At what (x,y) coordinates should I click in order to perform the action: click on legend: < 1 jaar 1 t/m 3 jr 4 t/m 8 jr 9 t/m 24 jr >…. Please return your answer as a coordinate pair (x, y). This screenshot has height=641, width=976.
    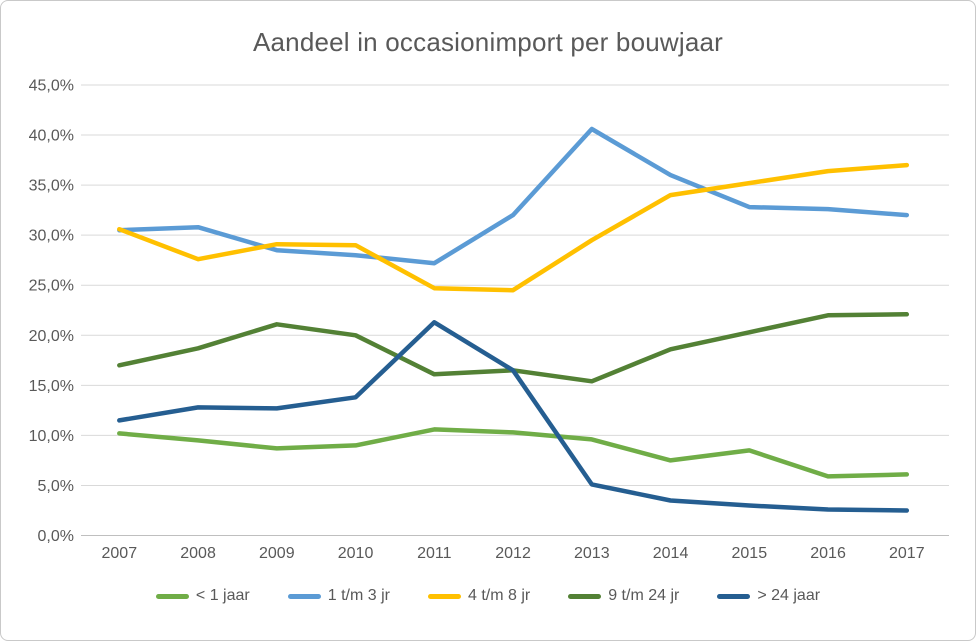
    Looking at the image, I should click on (488, 596).